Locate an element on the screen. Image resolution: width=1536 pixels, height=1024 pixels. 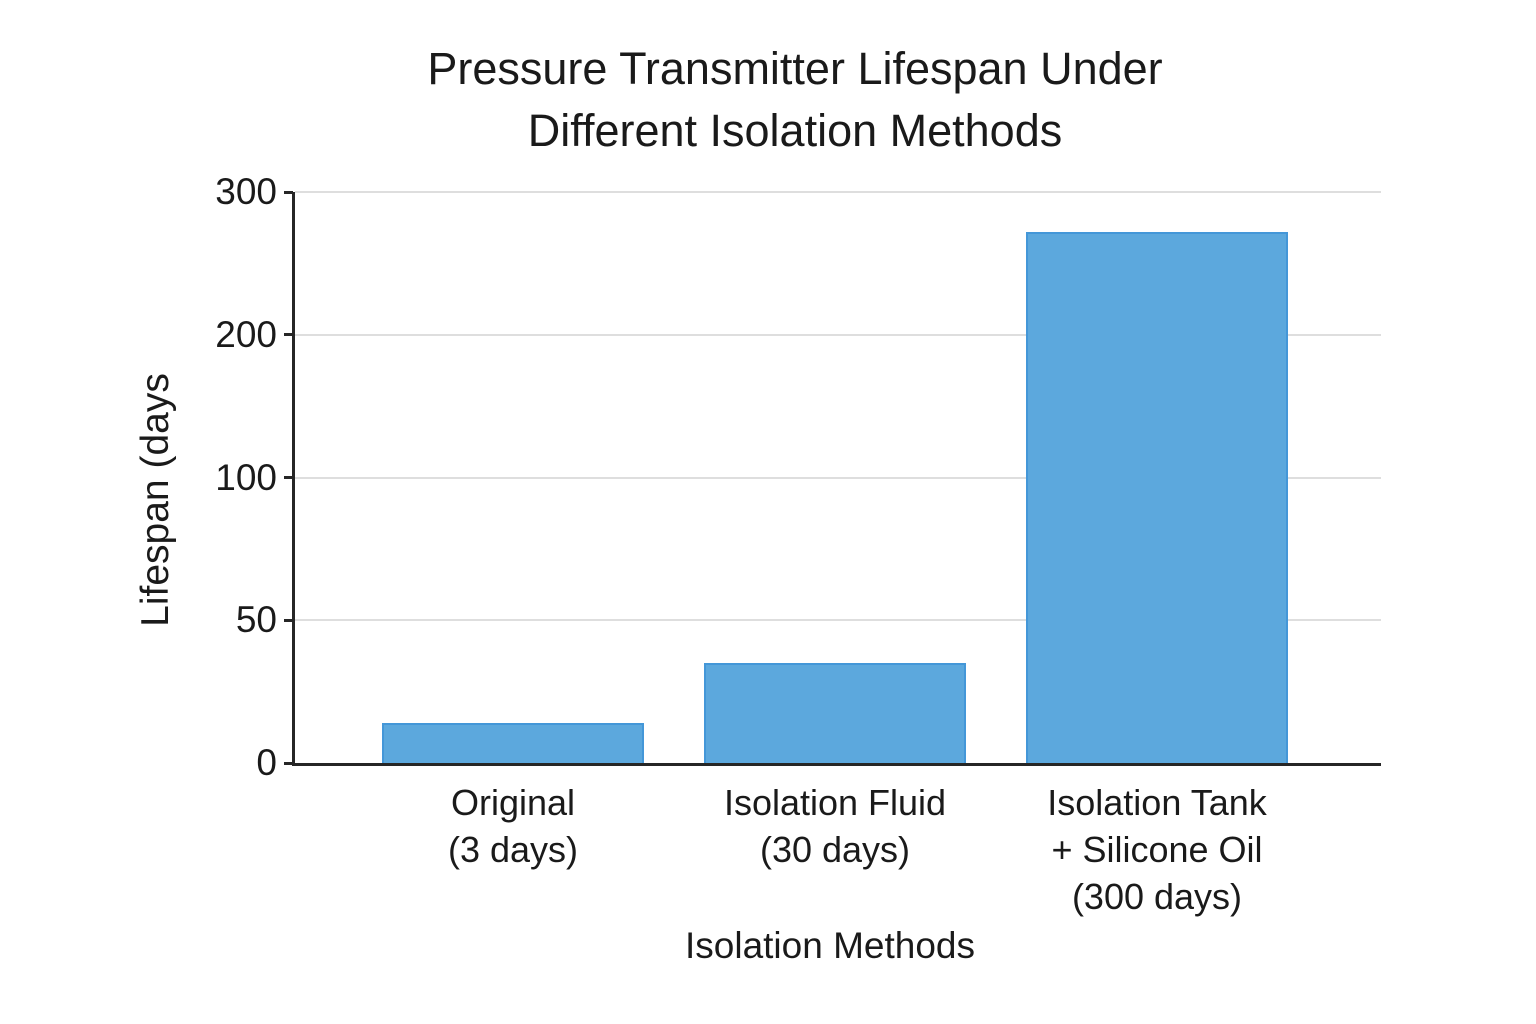
x-axis-label: Isolation Methods is located at coordinates (830, 945).